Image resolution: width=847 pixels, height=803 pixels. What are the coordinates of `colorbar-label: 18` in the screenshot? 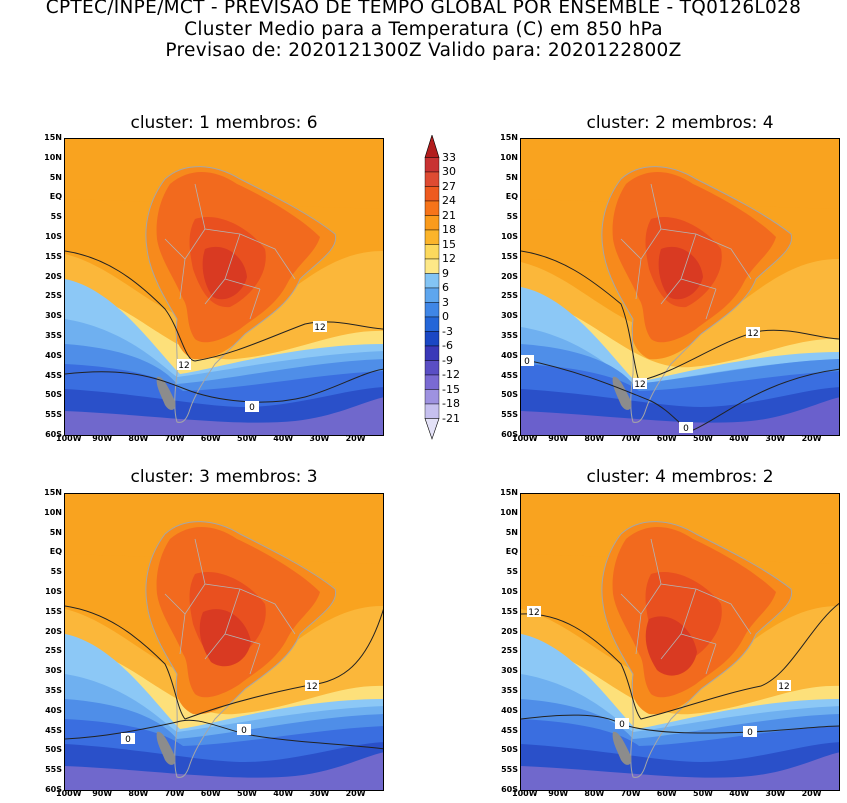 It's located at (449, 229).